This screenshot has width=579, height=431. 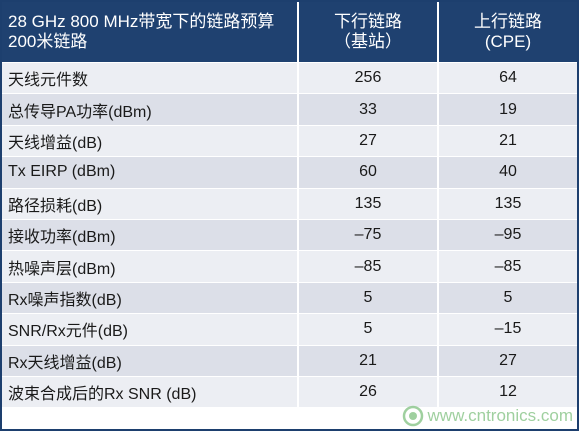 I want to click on uplink-value-cell: 21, so click(x=507, y=140).